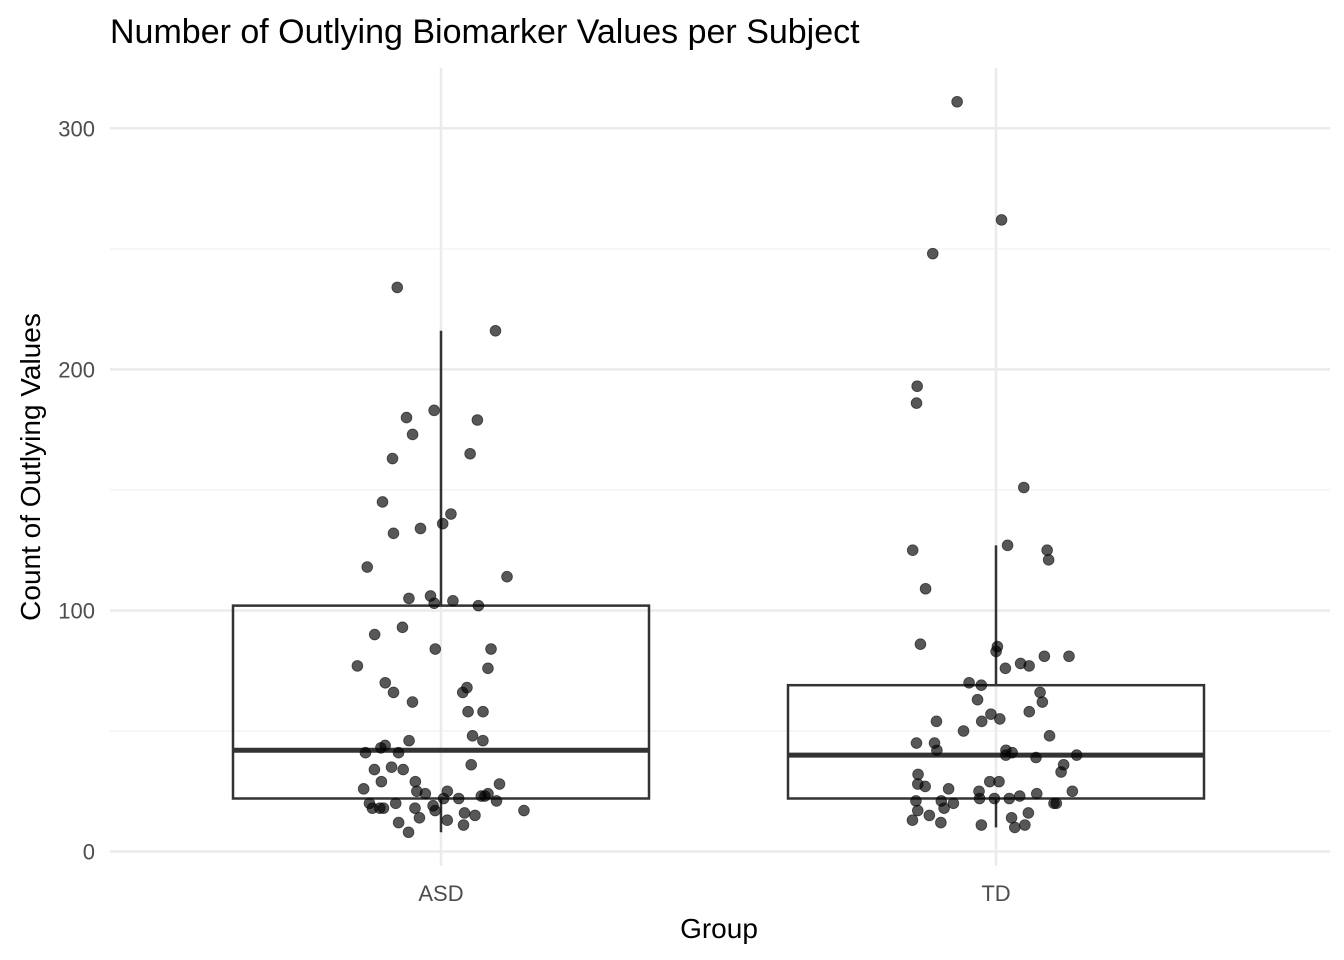 The width and height of the screenshot is (1344, 960). I want to click on y-tick-label: 100, so click(76, 610).